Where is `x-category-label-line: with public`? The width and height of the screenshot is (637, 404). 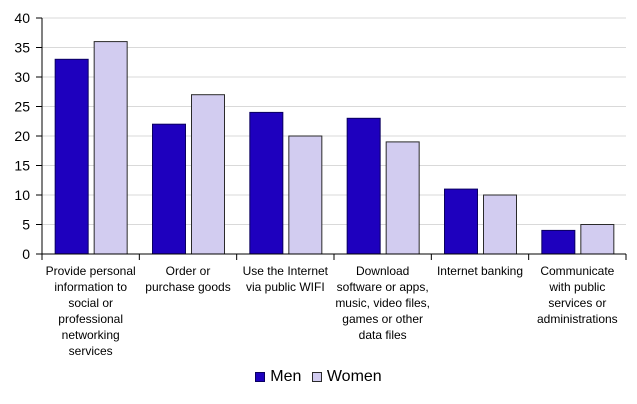
x-category-label-line: with public is located at coordinates (576, 287).